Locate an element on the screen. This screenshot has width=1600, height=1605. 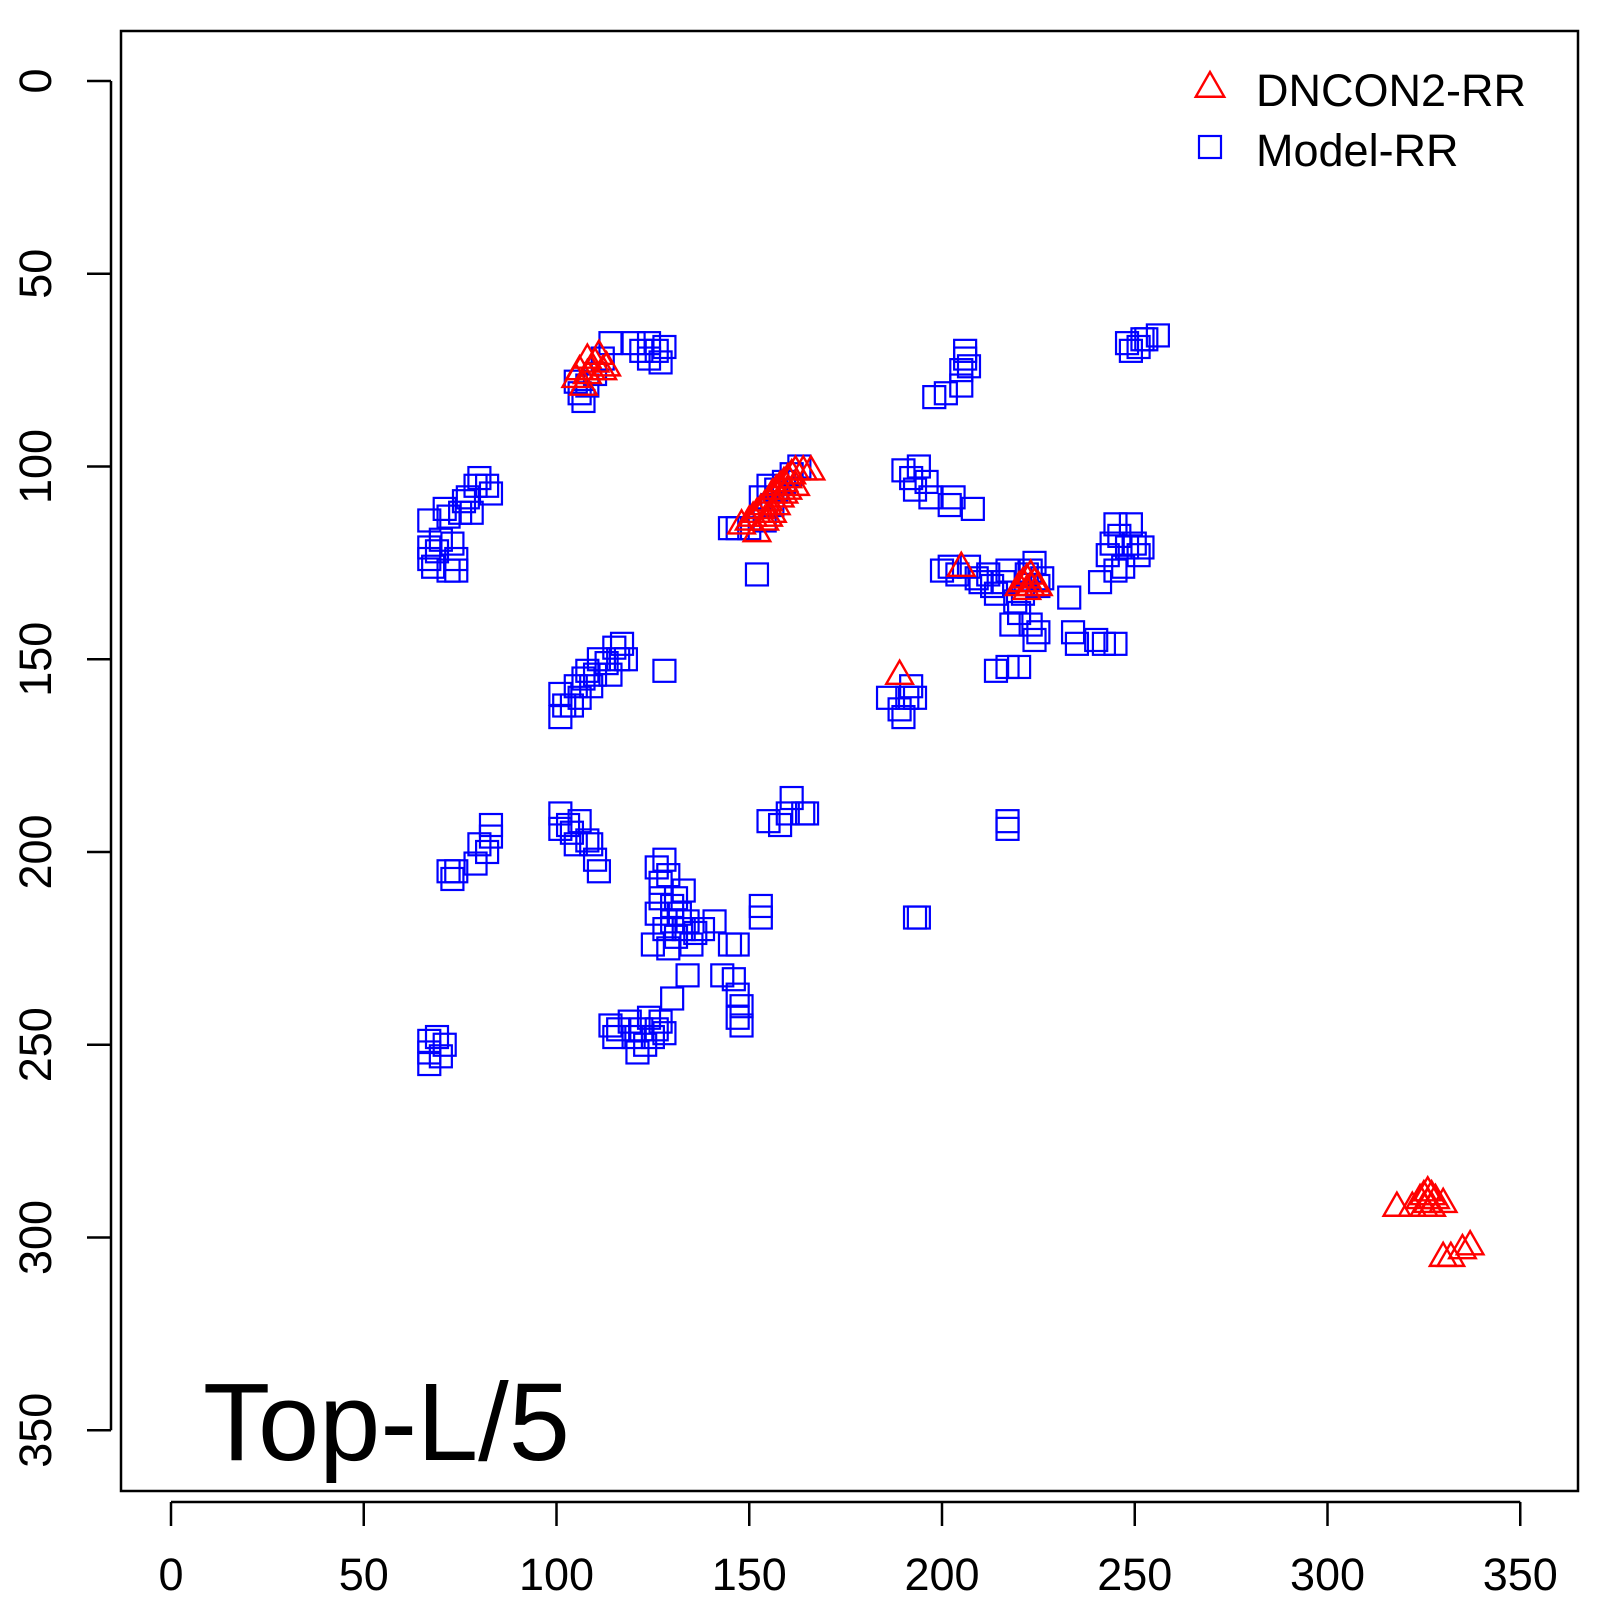
y-tick-label: 50 is located at coordinates (35, 274).